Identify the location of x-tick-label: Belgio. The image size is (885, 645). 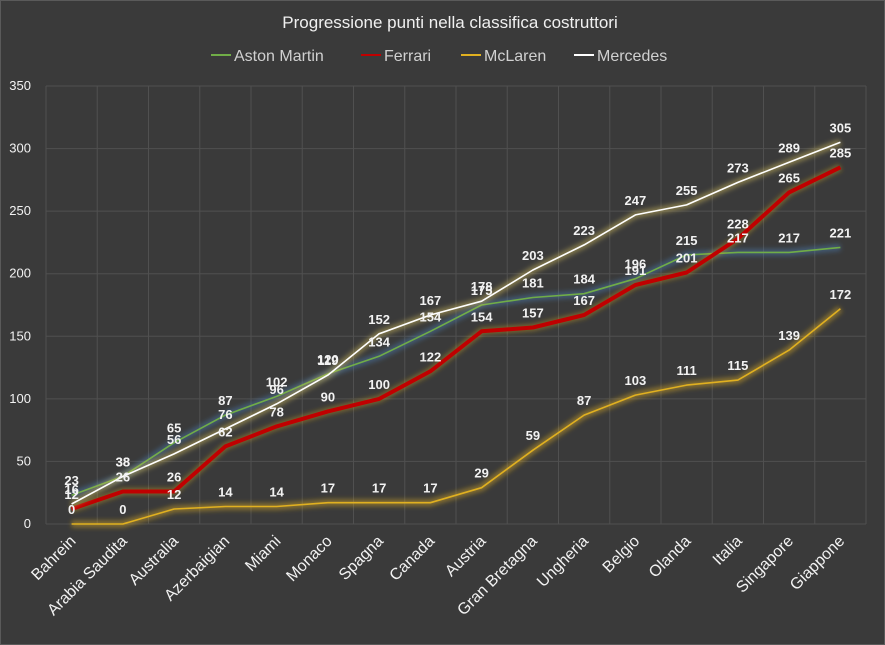
(622, 555).